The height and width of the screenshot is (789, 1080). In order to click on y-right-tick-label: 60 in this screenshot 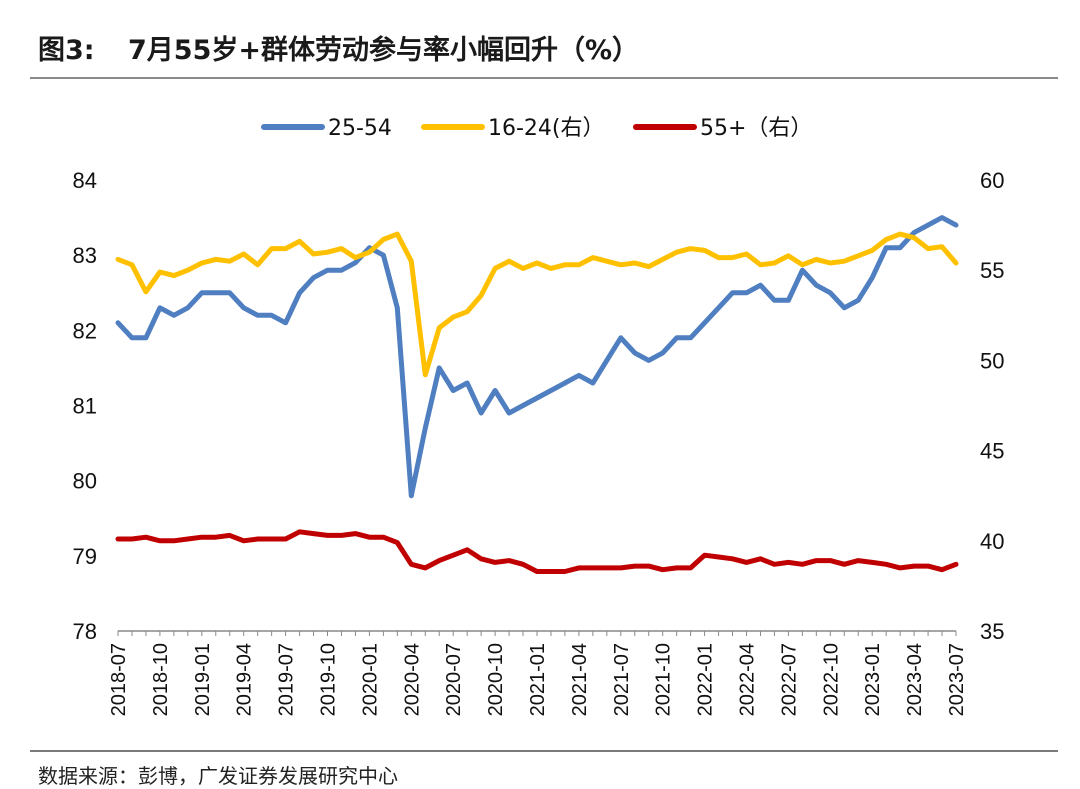, I will do `click(992, 180)`.